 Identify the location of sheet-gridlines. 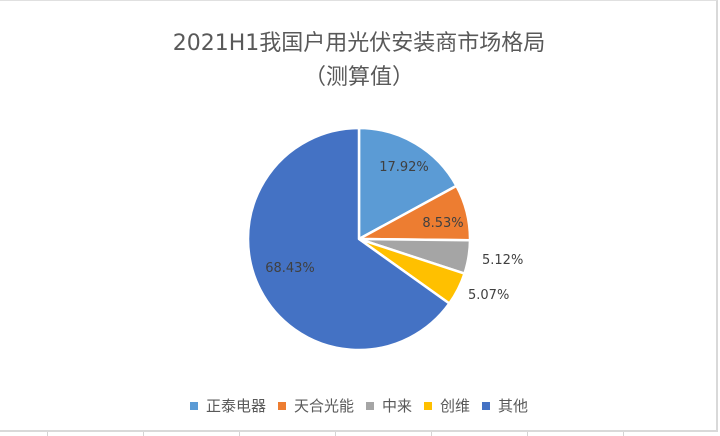
(360, 434).